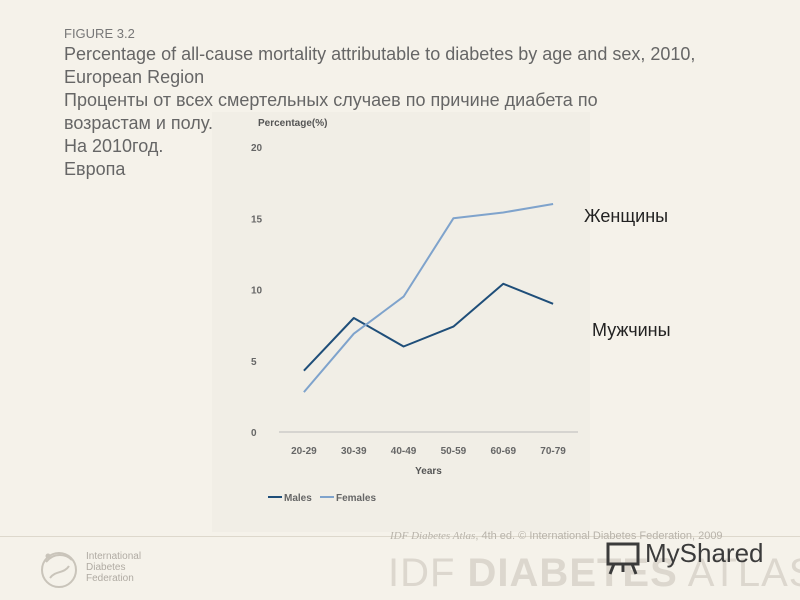 Image resolution: width=800 pixels, height=600 pixels. What do you see at coordinates (257, 291) in the screenshot?
I see `y-tick-label: 10` at bounding box center [257, 291].